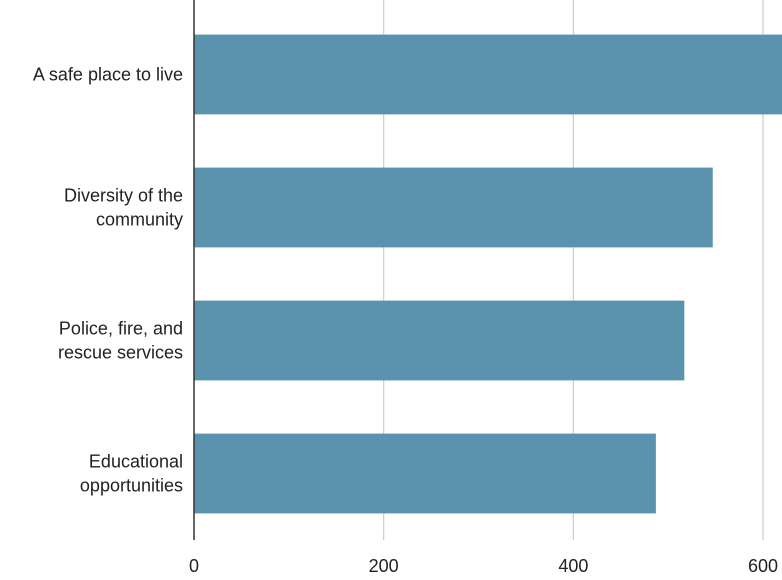  Describe the element at coordinates (108, 75) in the screenshot. I see `category-label: A safe place to live` at that location.